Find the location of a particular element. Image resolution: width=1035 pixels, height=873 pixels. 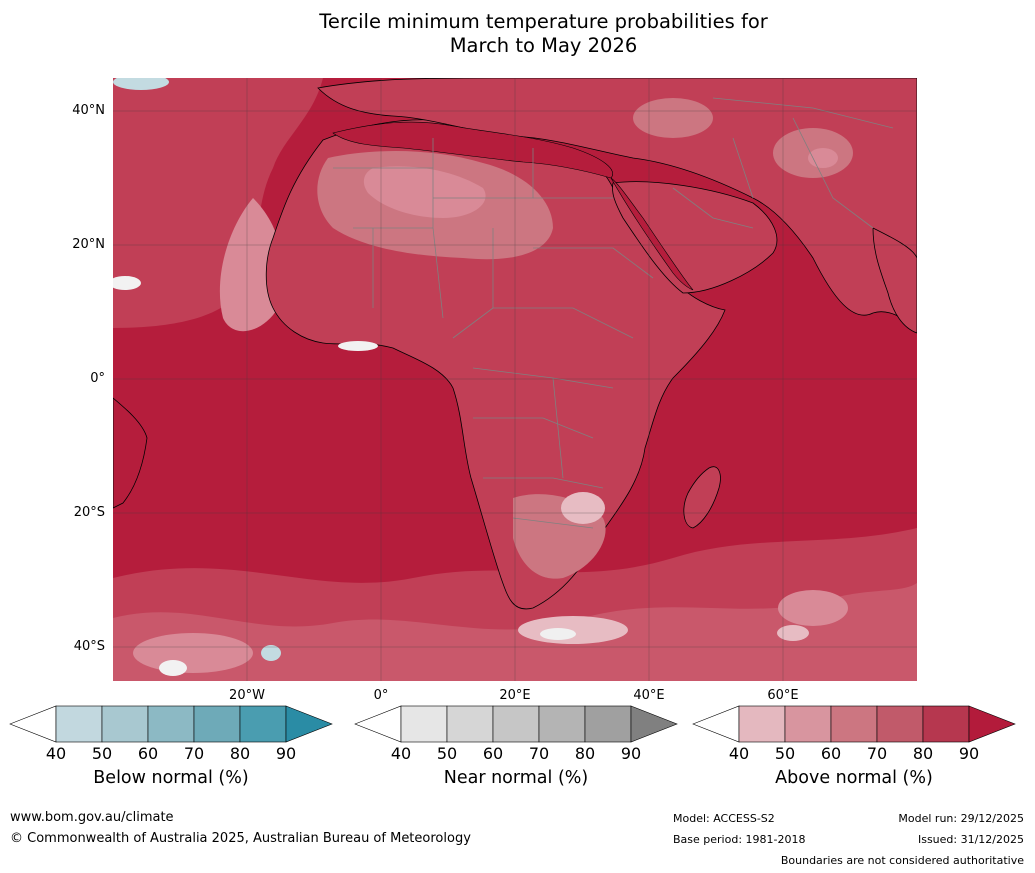

near-tick-40: 40 is located at coordinates (401, 753).